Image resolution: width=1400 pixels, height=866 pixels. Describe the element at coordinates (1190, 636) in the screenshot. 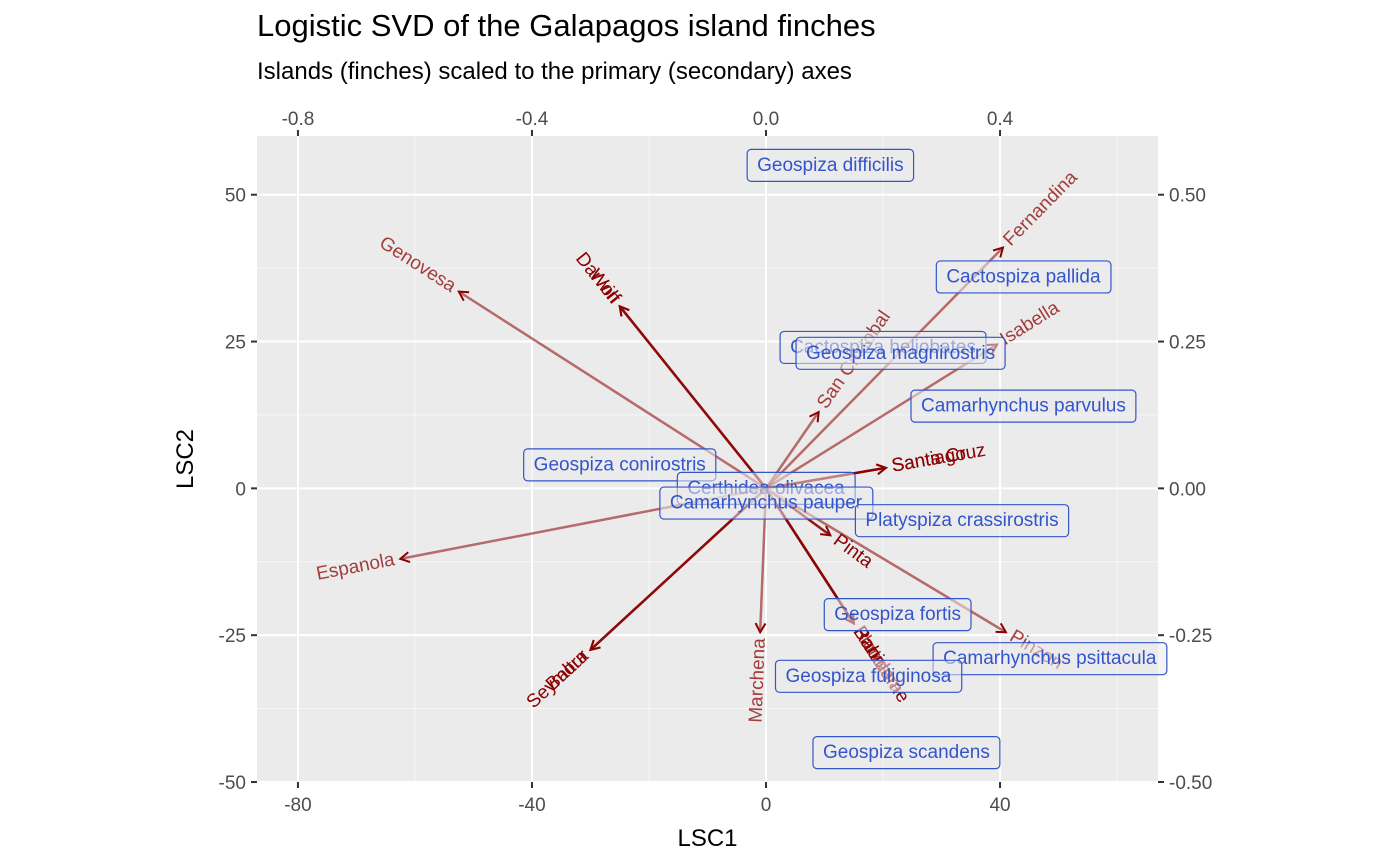

I see `y-tick-label-right: -0.25` at that location.